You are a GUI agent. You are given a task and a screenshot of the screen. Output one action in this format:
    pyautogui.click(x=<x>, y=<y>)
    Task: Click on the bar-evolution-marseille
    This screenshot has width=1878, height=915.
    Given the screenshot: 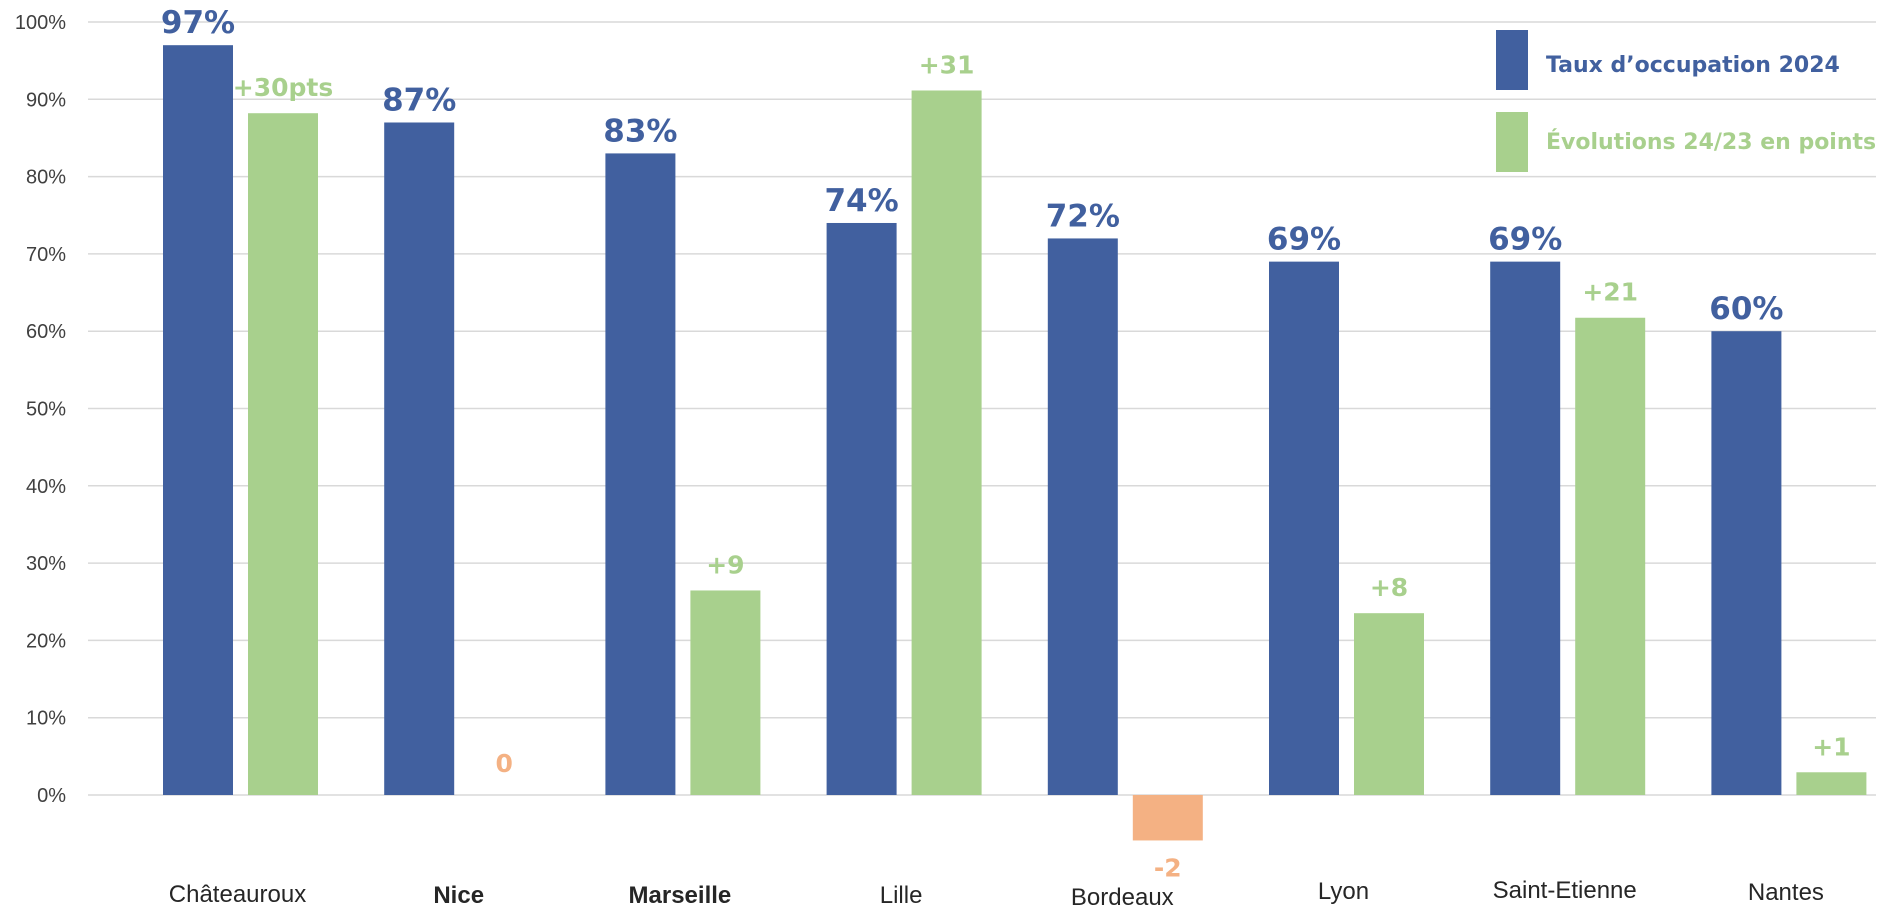 What is the action you would take?
    pyautogui.click(x=725, y=692)
    